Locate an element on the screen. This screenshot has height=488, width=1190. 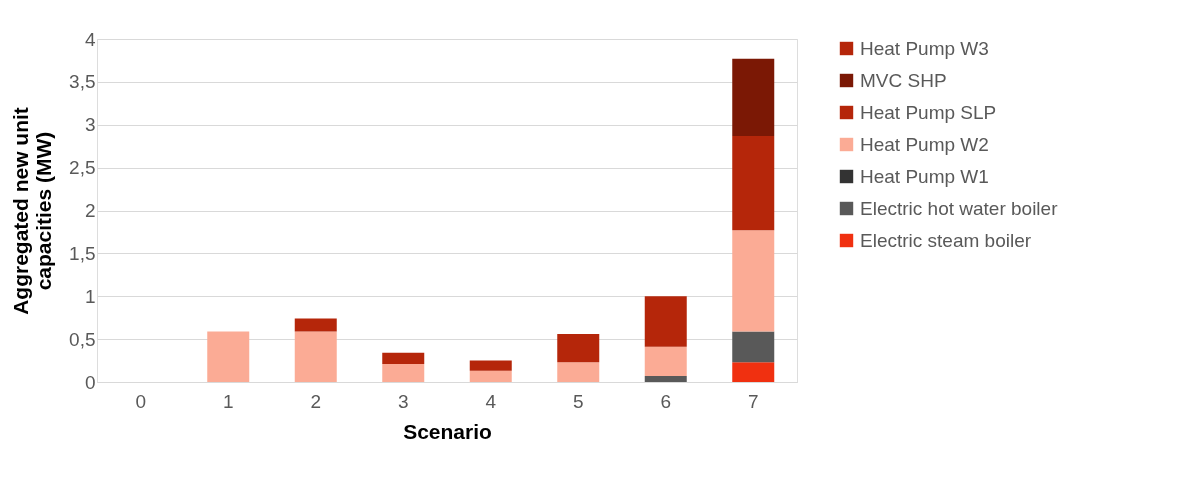
y-tick-label: 2,5 is located at coordinates (82, 168).